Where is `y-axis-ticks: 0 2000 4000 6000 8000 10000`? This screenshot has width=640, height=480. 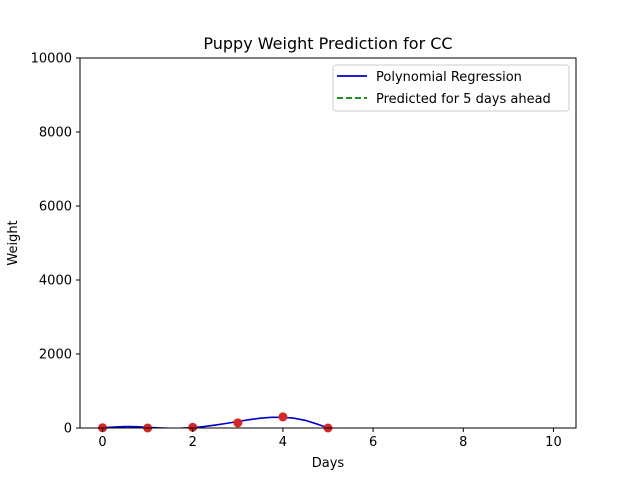
y-axis-ticks: 0 2000 4000 6000 8000 10000 is located at coordinates (55, 244).